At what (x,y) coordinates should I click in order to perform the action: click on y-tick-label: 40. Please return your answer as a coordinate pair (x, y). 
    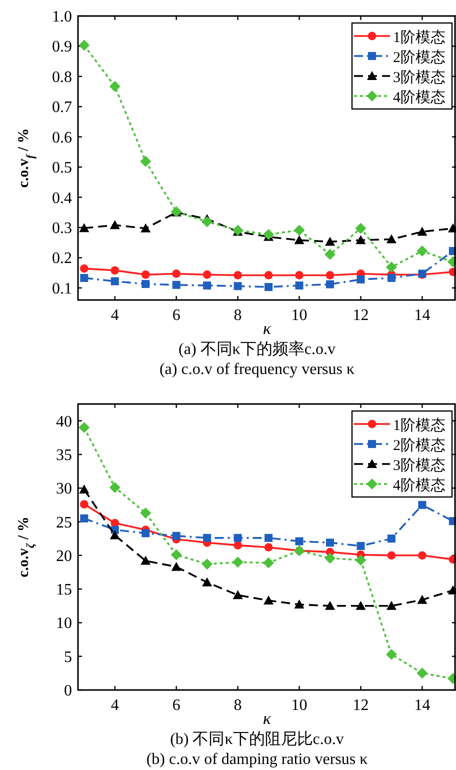
    Looking at the image, I should click on (64, 421).